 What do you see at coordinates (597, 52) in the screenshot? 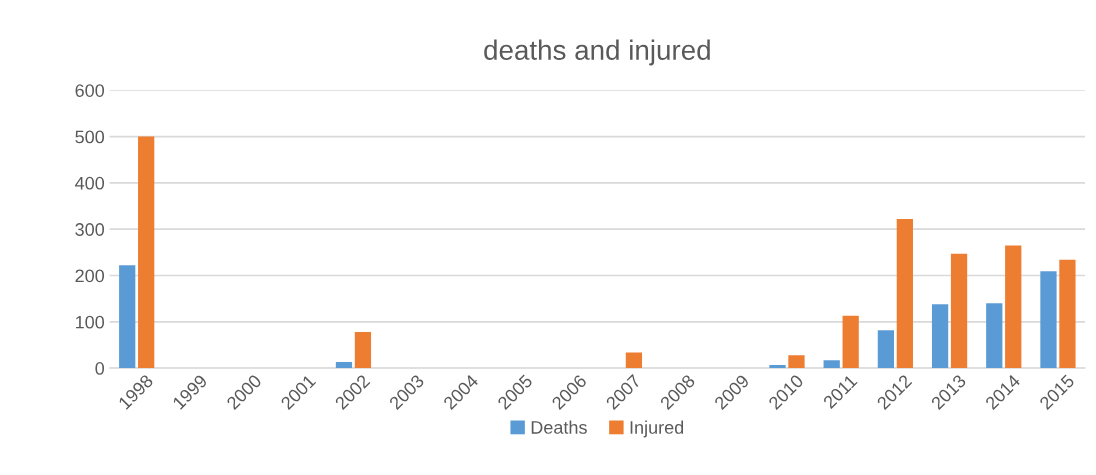
I see `chart-title: deaths and injured` at bounding box center [597, 52].